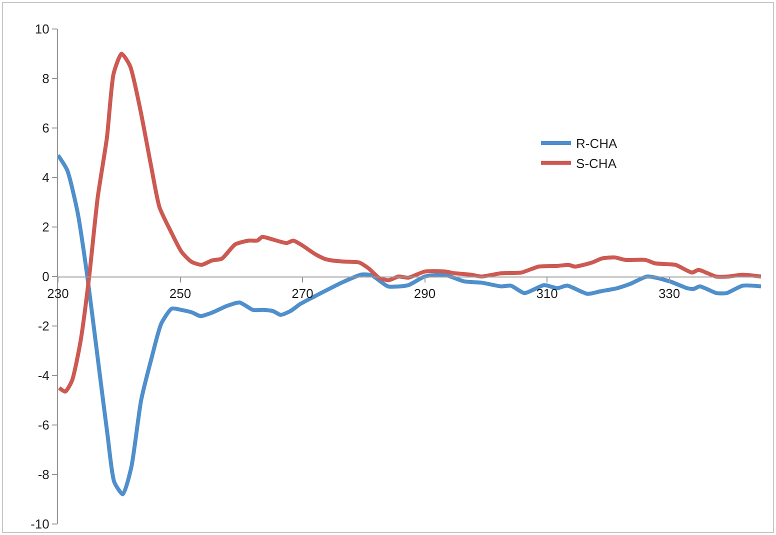 This screenshot has width=776, height=535. Describe the element at coordinates (303, 294) in the screenshot. I see `x-tick-label: 270` at that location.